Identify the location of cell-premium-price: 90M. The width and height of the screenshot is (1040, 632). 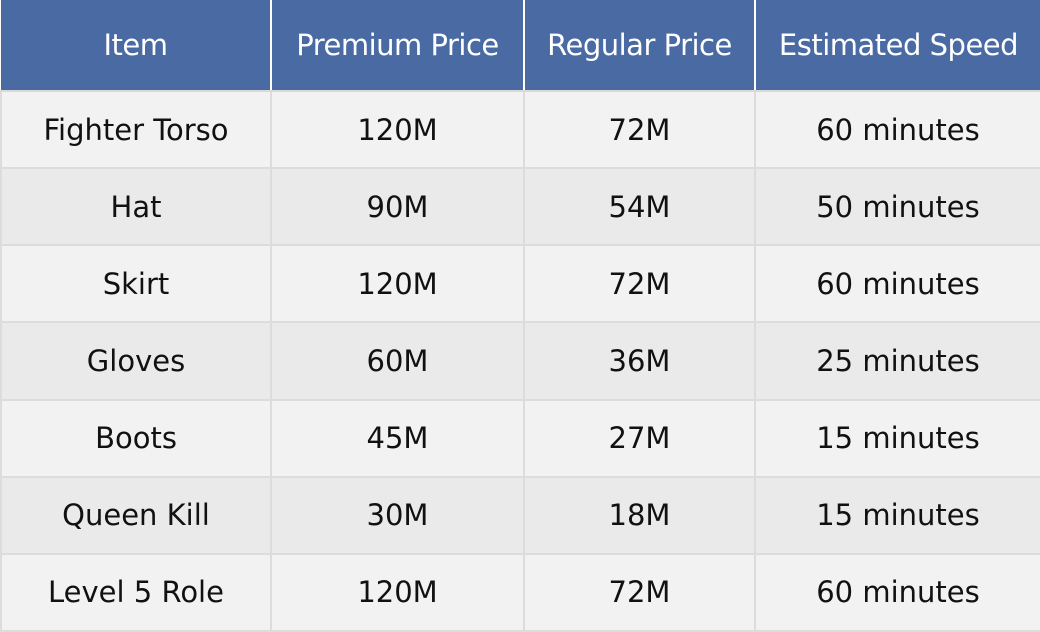
(397, 207).